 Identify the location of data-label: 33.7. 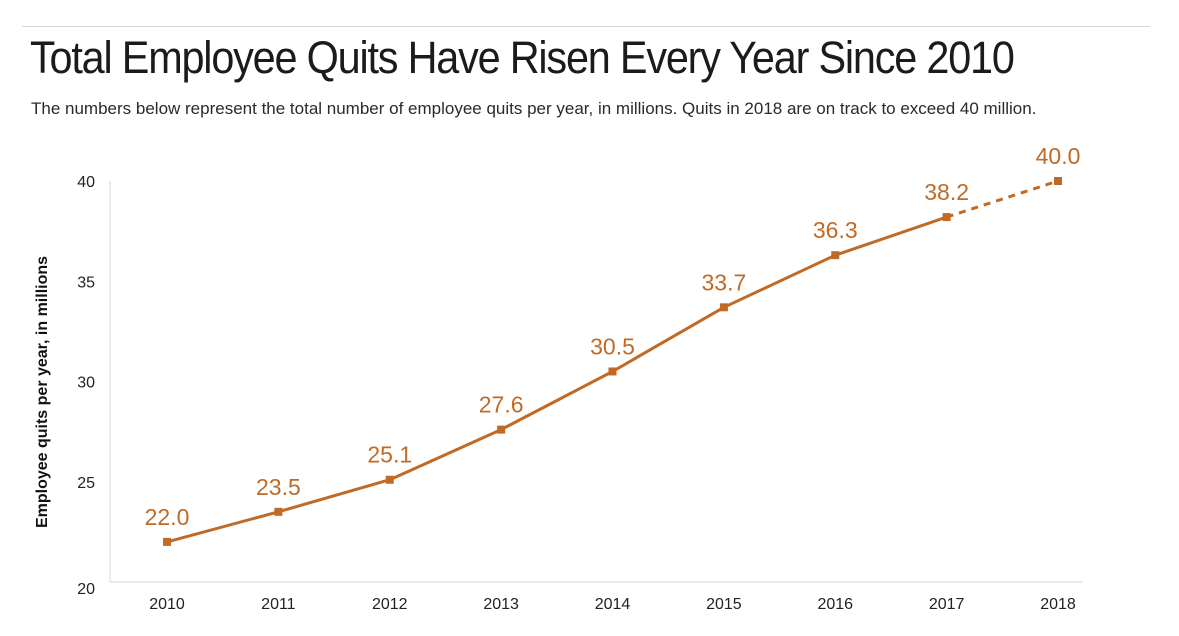
(723, 282).